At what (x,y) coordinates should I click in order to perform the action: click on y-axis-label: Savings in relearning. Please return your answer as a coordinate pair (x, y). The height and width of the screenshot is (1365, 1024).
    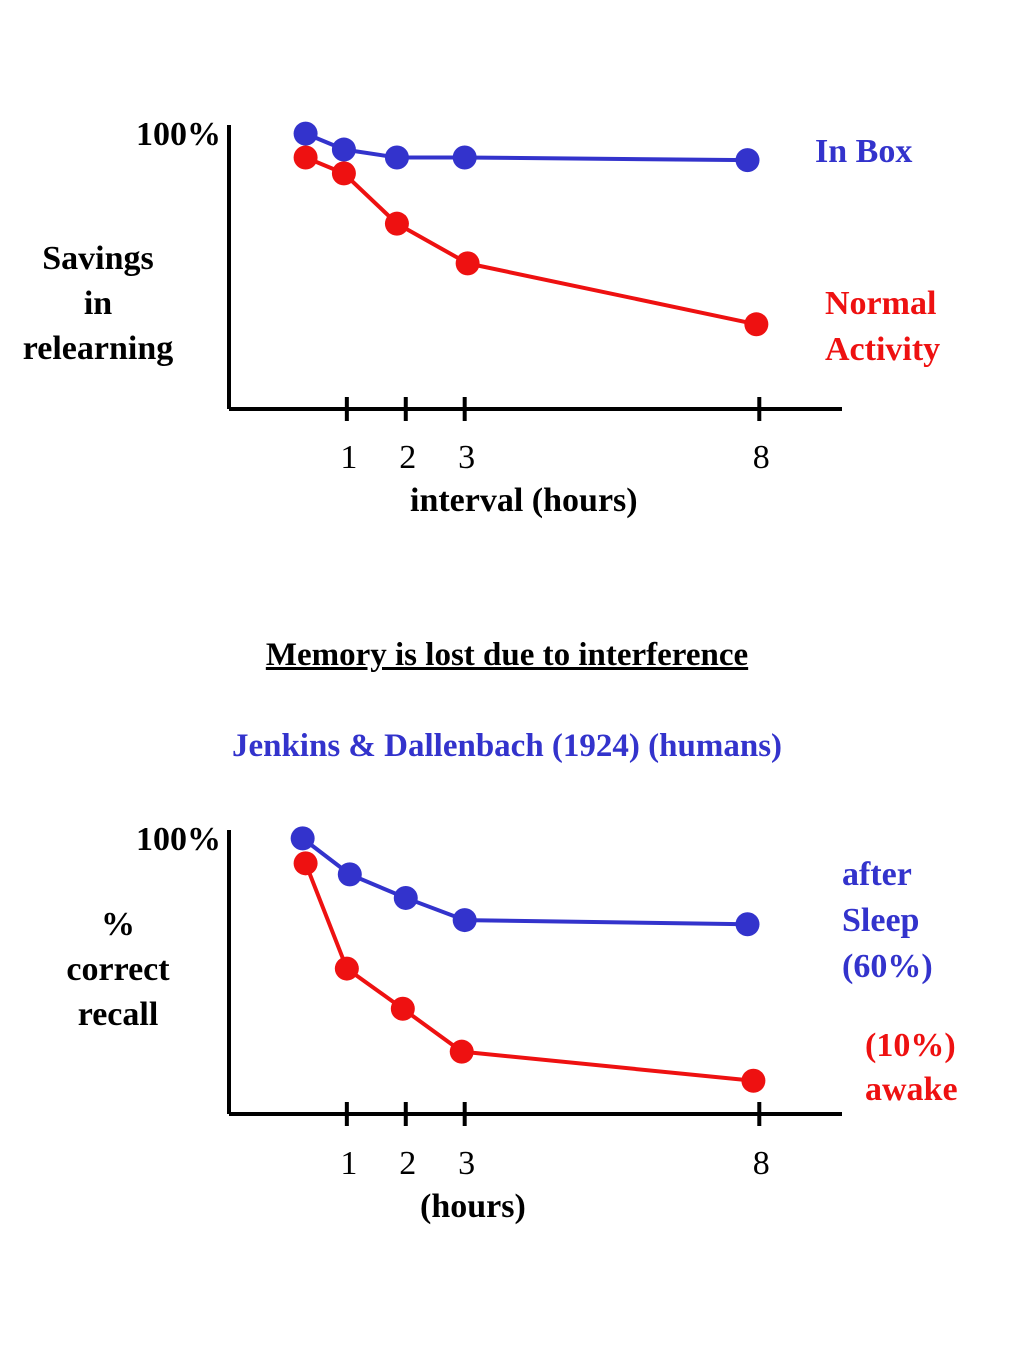
    Looking at the image, I should click on (98, 303).